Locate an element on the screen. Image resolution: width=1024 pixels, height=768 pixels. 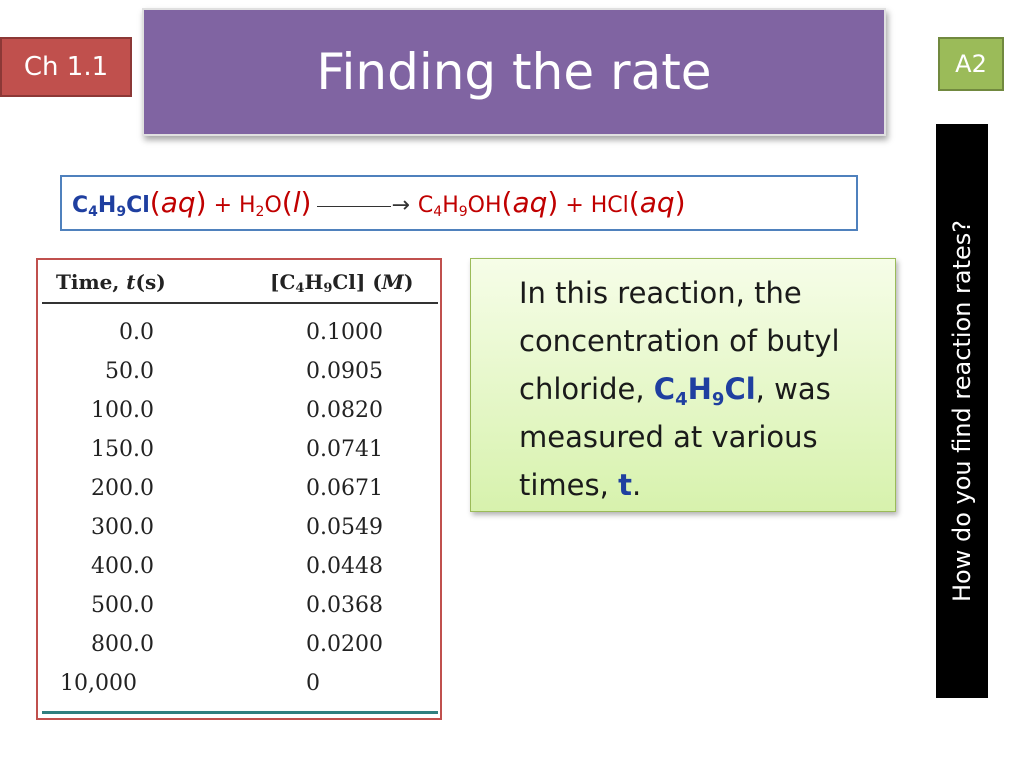
table-row: 400.0 0.0448 is located at coordinates (239, 573).